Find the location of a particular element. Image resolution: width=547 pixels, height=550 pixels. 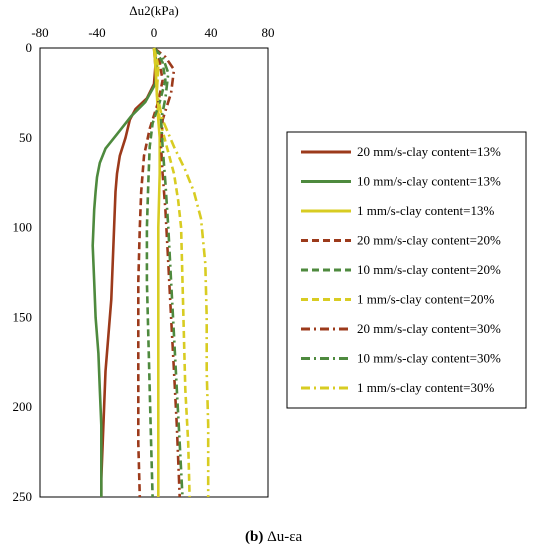

y-tick-label: 50 is located at coordinates (25, 137).